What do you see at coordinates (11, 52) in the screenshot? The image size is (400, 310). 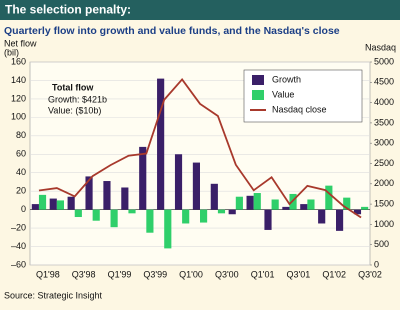 I see `y-axis-label: (bil)` at bounding box center [11, 52].